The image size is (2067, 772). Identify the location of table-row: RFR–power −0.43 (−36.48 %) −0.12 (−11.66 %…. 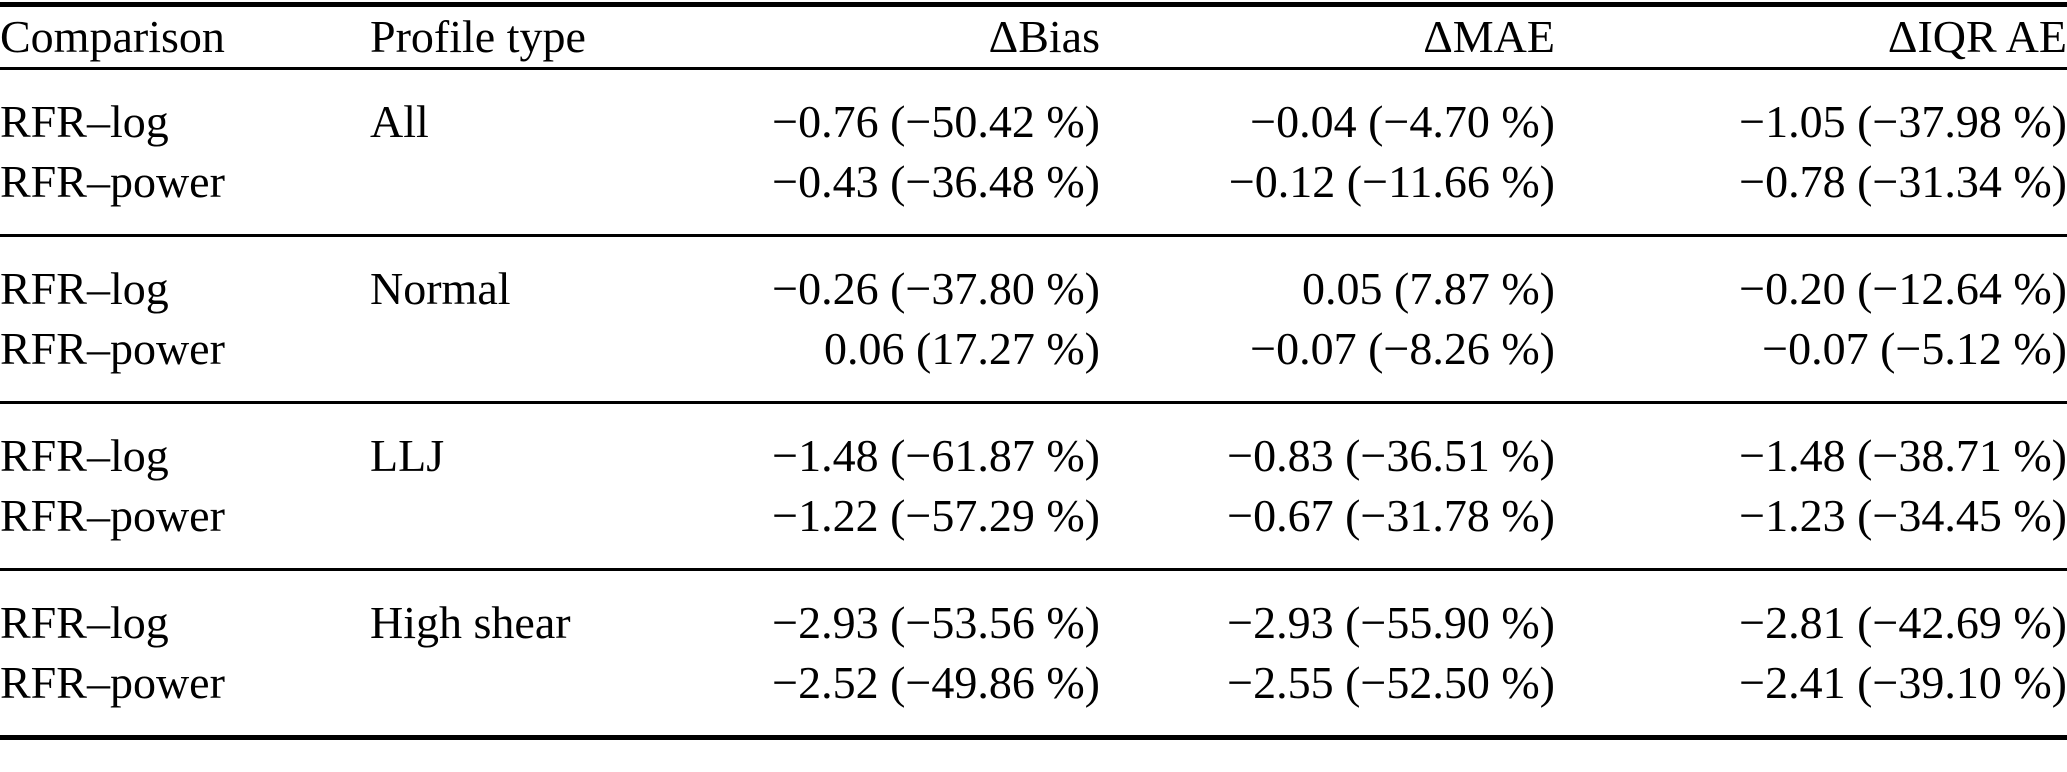
(1033, 194).